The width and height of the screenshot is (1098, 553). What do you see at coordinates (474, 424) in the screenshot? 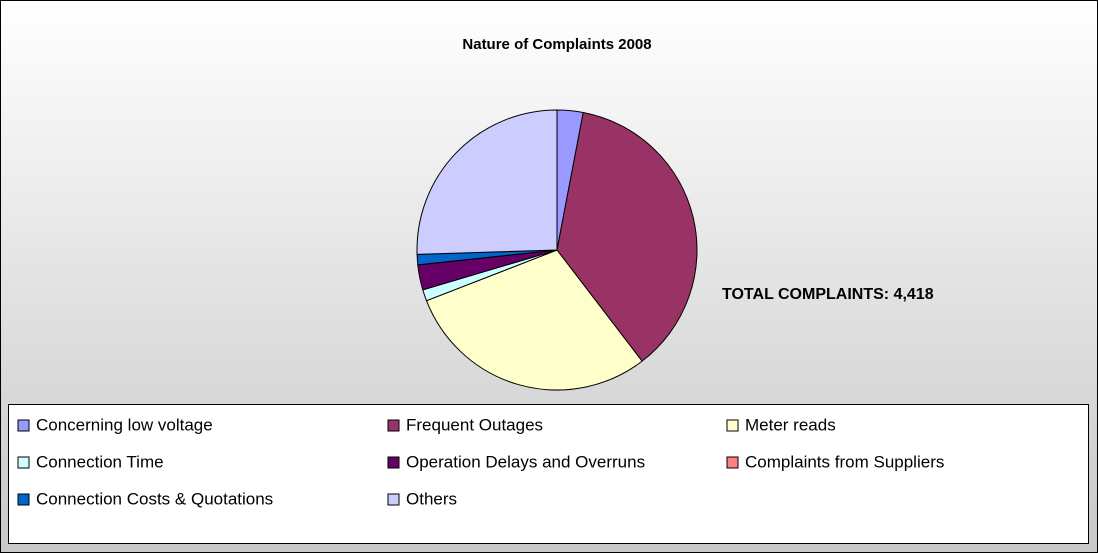
I see `legend-label: Frequent Outages` at bounding box center [474, 424].